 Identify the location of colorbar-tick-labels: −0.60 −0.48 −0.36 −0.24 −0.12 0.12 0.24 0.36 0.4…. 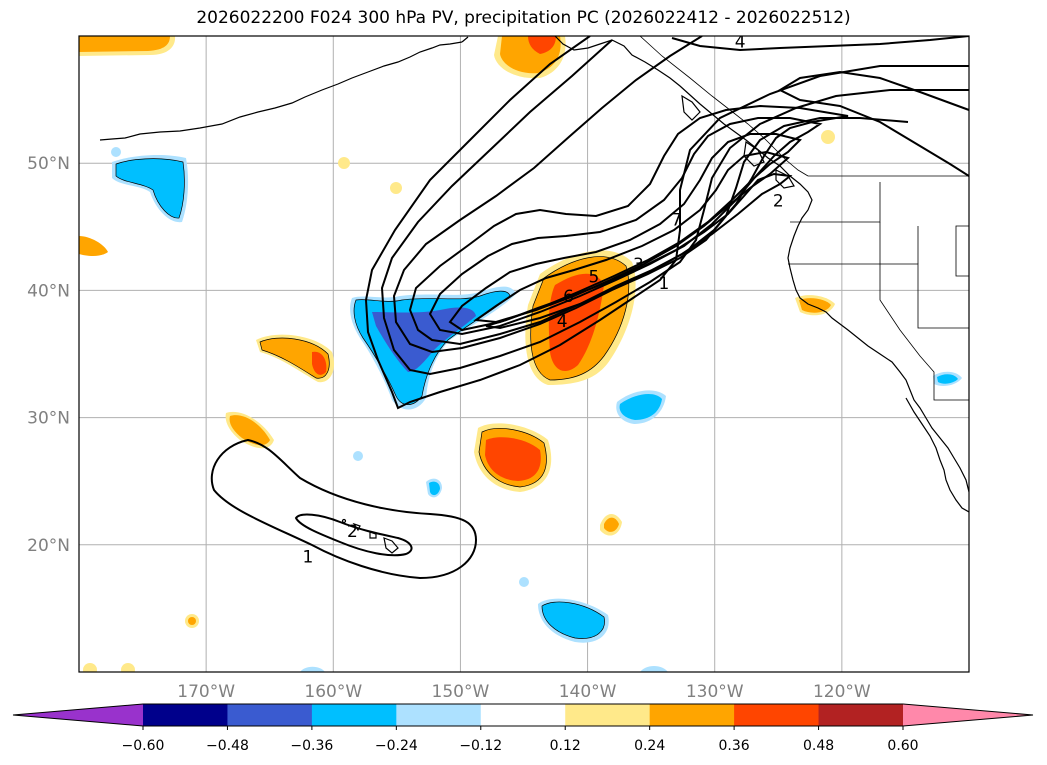
(520, 740).